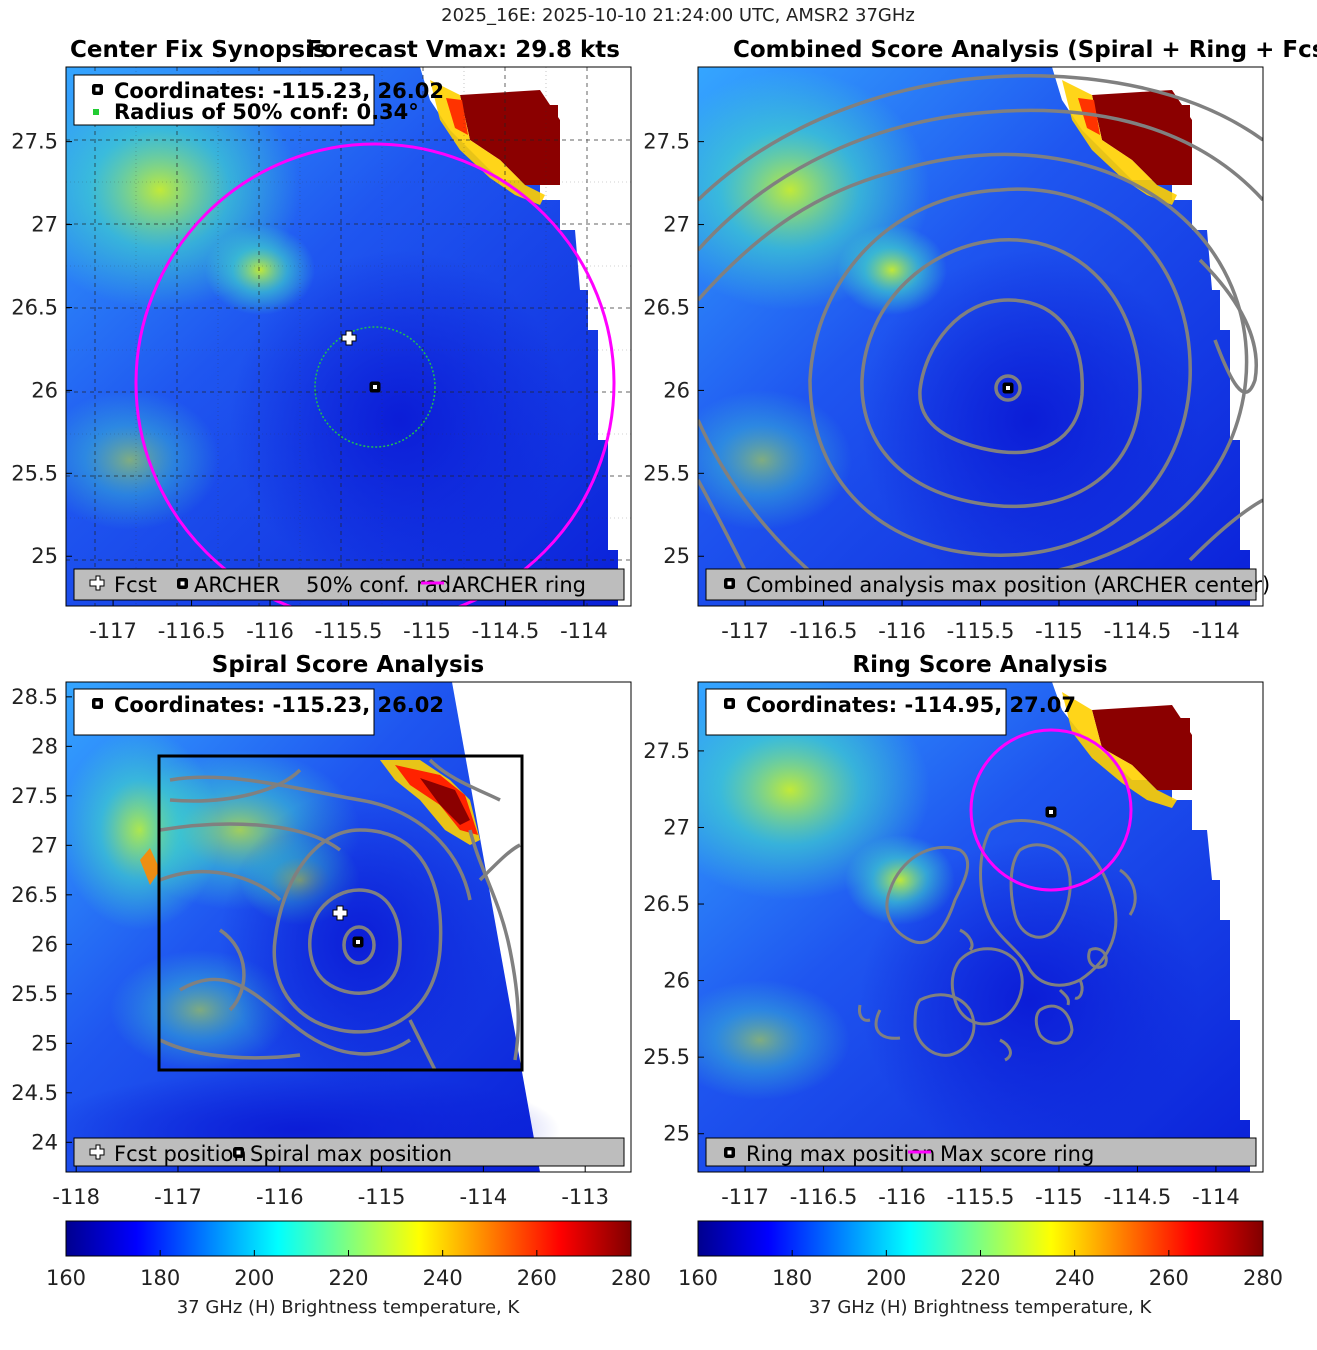  I want to click on panel-ring-title: Ring Score Analysis, so click(979, 665).